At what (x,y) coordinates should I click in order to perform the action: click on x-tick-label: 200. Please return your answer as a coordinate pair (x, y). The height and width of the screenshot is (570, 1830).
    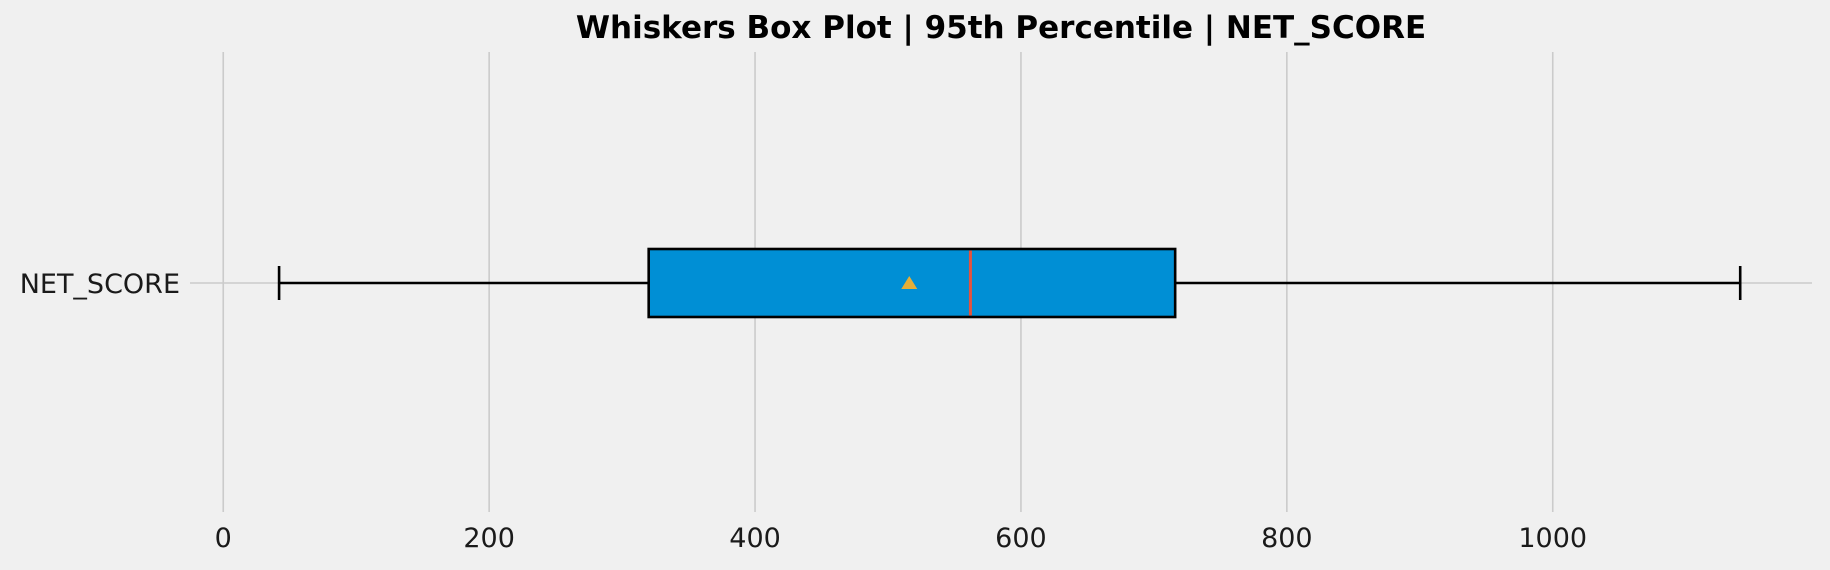
    Looking at the image, I should click on (489, 538).